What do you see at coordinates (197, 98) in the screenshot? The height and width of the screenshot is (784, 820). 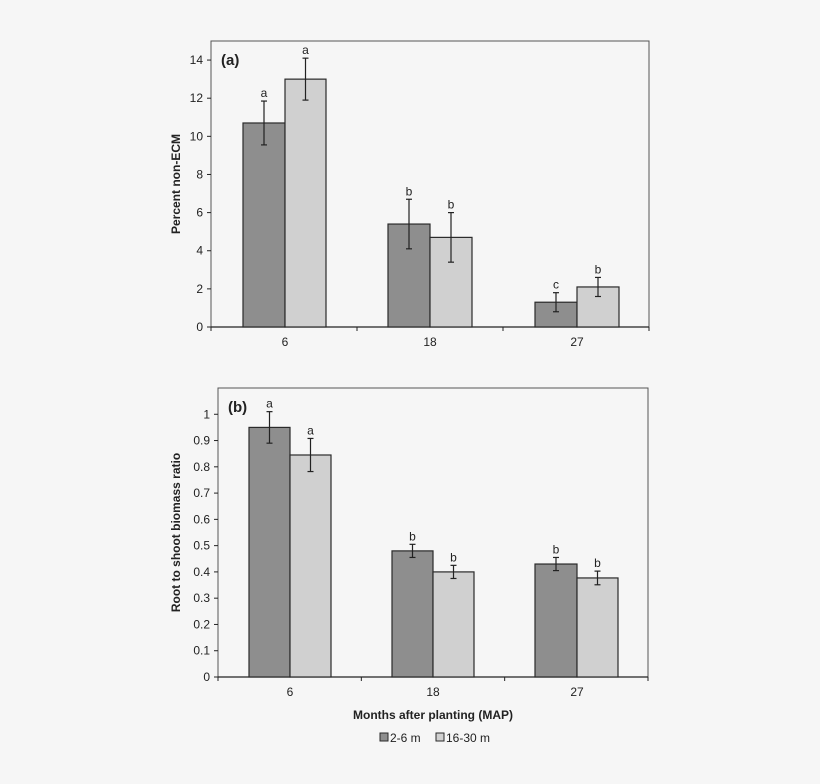 I see `y-tick-label: 12` at bounding box center [197, 98].